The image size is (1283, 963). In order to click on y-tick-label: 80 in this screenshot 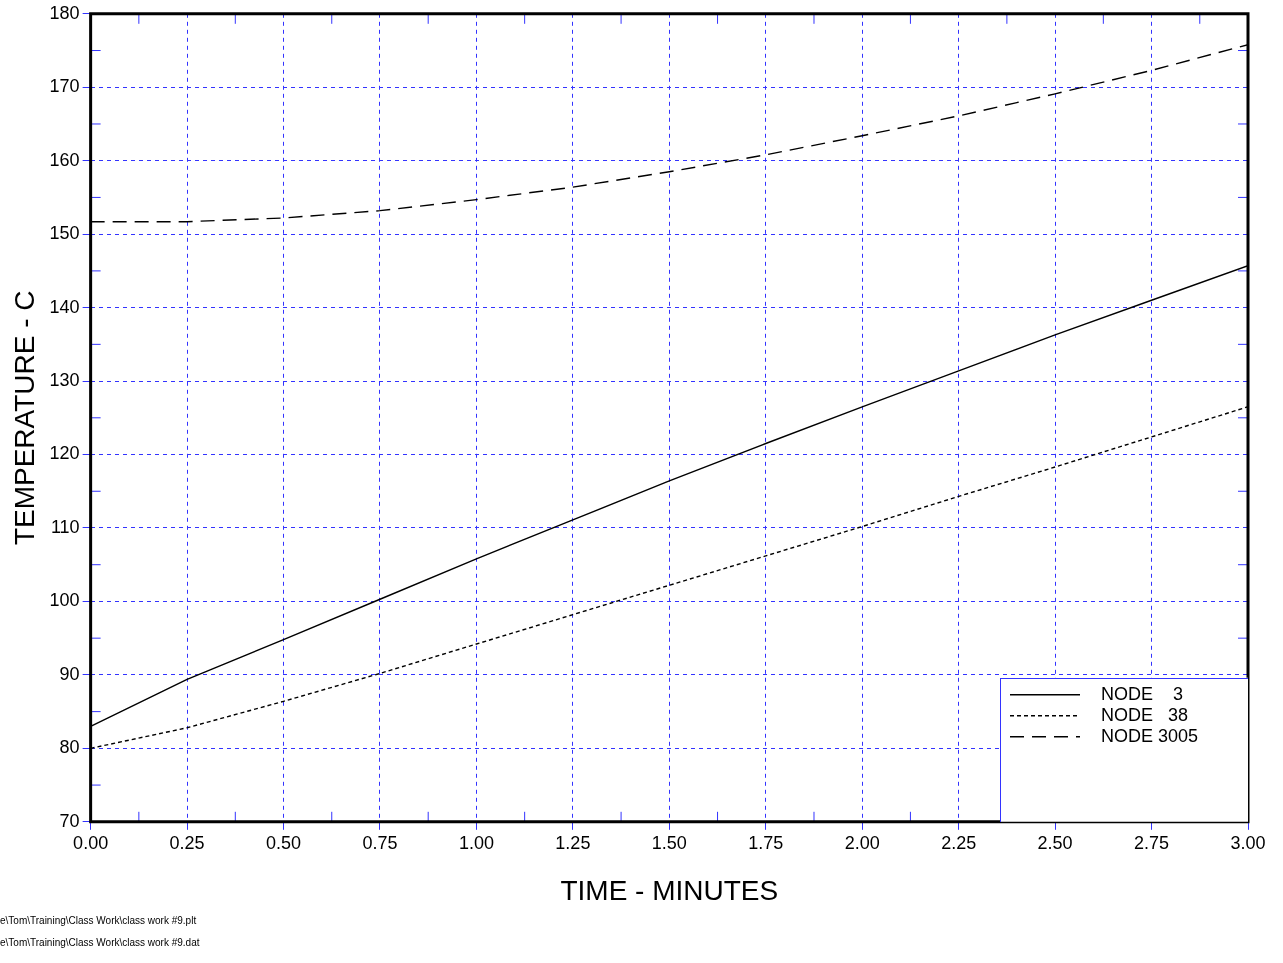, I will do `click(69, 747)`.